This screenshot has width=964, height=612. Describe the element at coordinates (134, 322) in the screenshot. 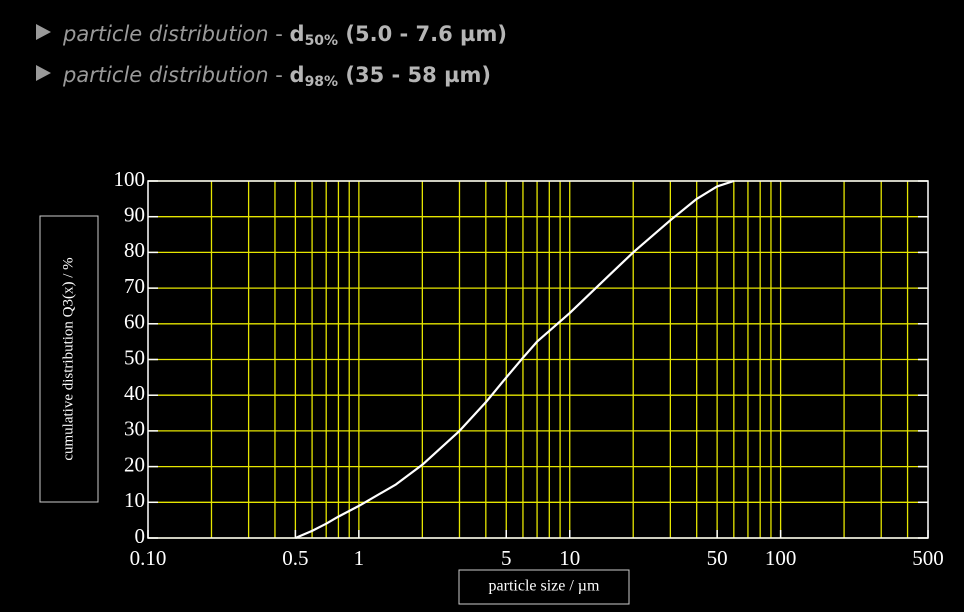

I see `y-tick-label: 60` at that location.